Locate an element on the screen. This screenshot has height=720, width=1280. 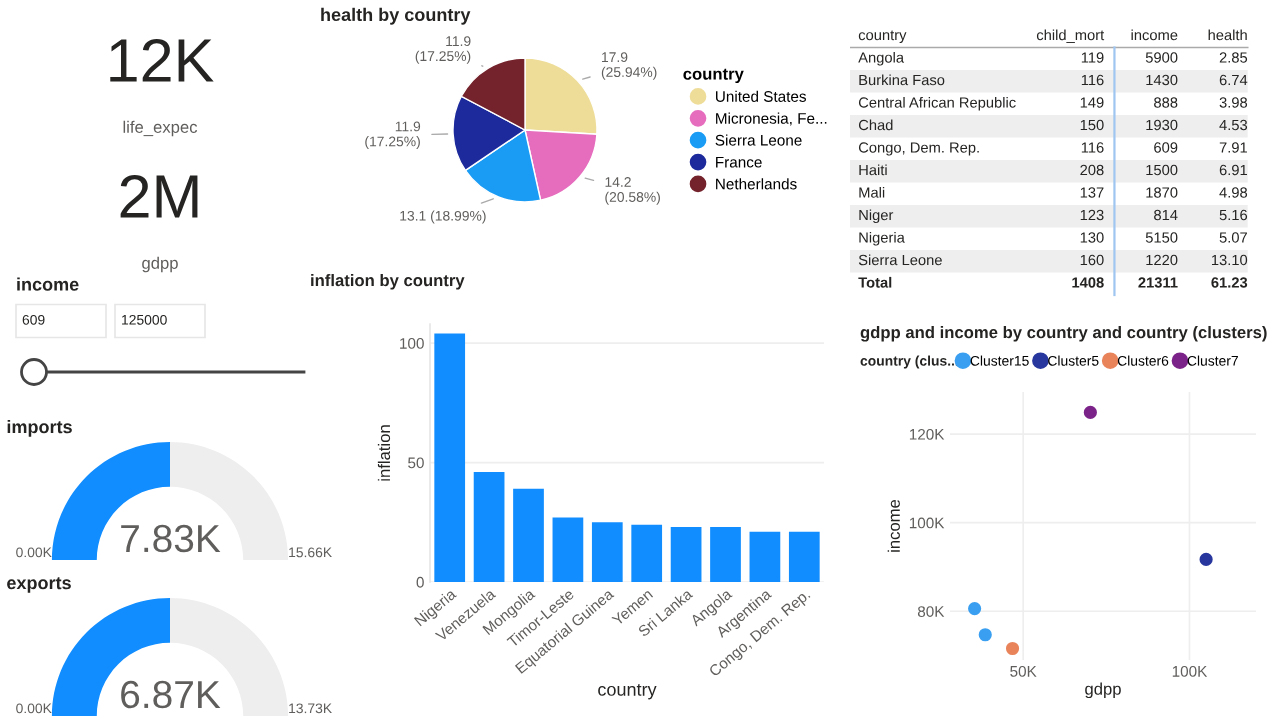
legend-title: country is located at coordinates (713, 76).